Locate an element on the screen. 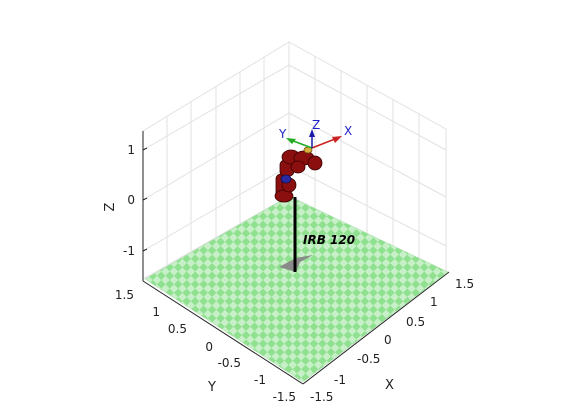 This screenshot has height=413, width=570. robot-label: IRB 120 is located at coordinates (329, 240).